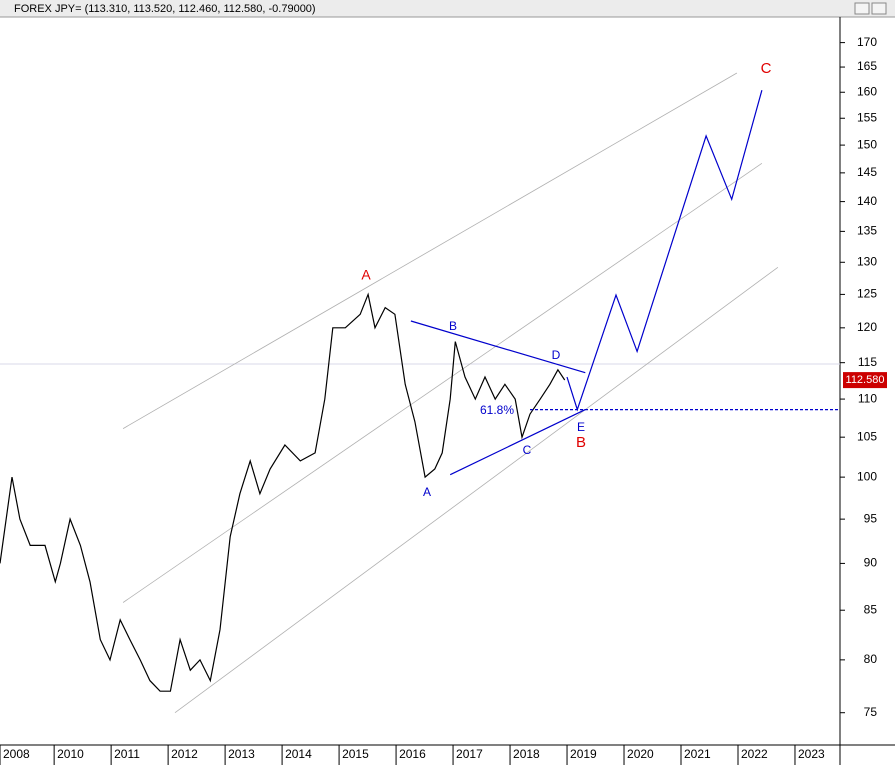 This screenshot has height=765, width=895. I want to click on x-tick-label: 2011, so click(127, 754).